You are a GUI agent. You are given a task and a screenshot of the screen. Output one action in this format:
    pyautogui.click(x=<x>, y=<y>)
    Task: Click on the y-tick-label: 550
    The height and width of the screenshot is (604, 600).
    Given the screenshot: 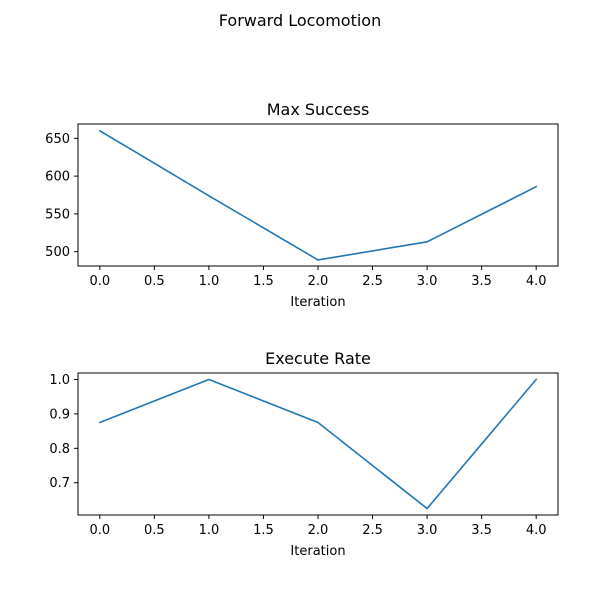 What is the action you would take?
    pyautogui.click(x=57, y=214)
    